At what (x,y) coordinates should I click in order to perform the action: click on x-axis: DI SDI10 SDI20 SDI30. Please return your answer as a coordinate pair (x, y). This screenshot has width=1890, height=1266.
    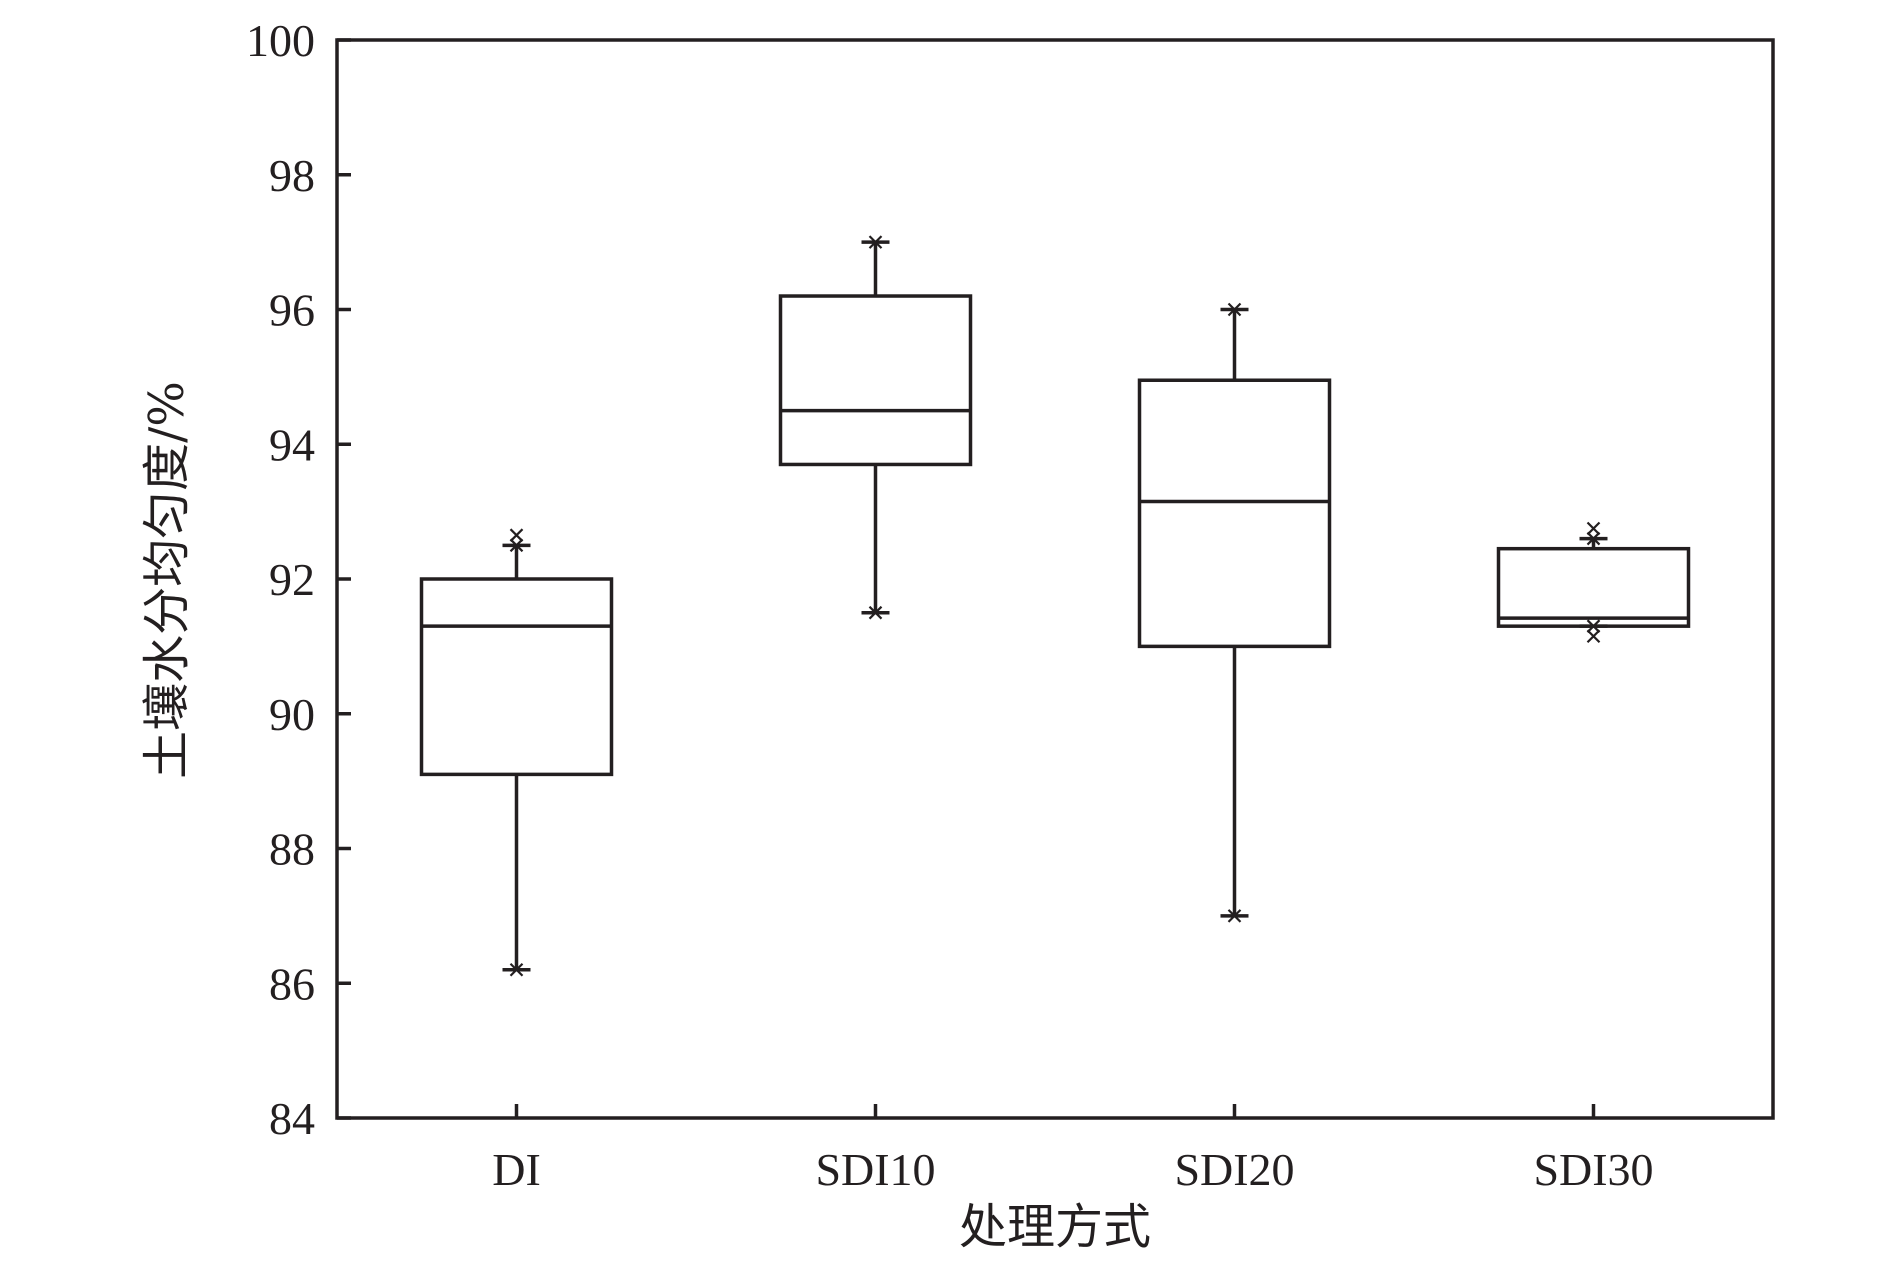
    Looking at the image, I should click on (1073, 1149).